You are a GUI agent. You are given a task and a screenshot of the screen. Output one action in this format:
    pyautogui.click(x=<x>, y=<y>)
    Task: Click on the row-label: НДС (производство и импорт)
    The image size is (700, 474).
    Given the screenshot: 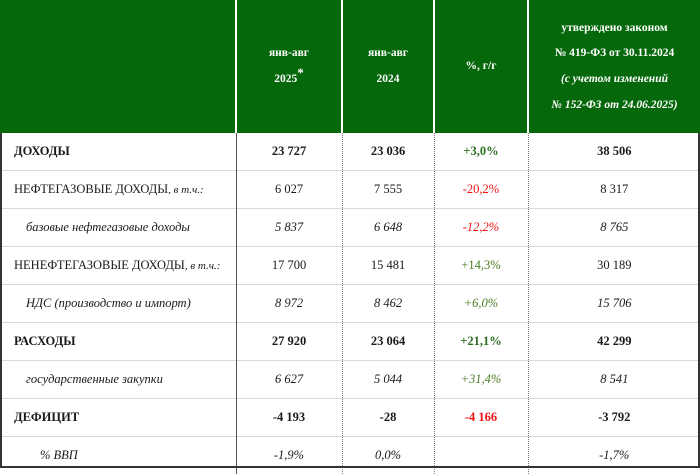 What is the action you would take?
    pyautogui.click(x=118, y=304)
    